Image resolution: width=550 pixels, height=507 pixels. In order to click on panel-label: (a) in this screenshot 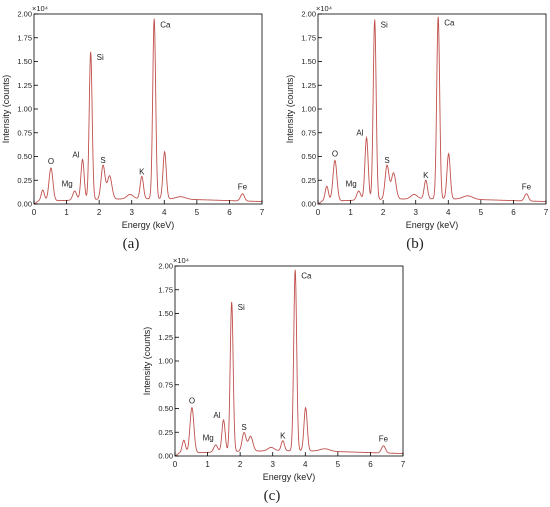, I will do `click(131, 244)`.